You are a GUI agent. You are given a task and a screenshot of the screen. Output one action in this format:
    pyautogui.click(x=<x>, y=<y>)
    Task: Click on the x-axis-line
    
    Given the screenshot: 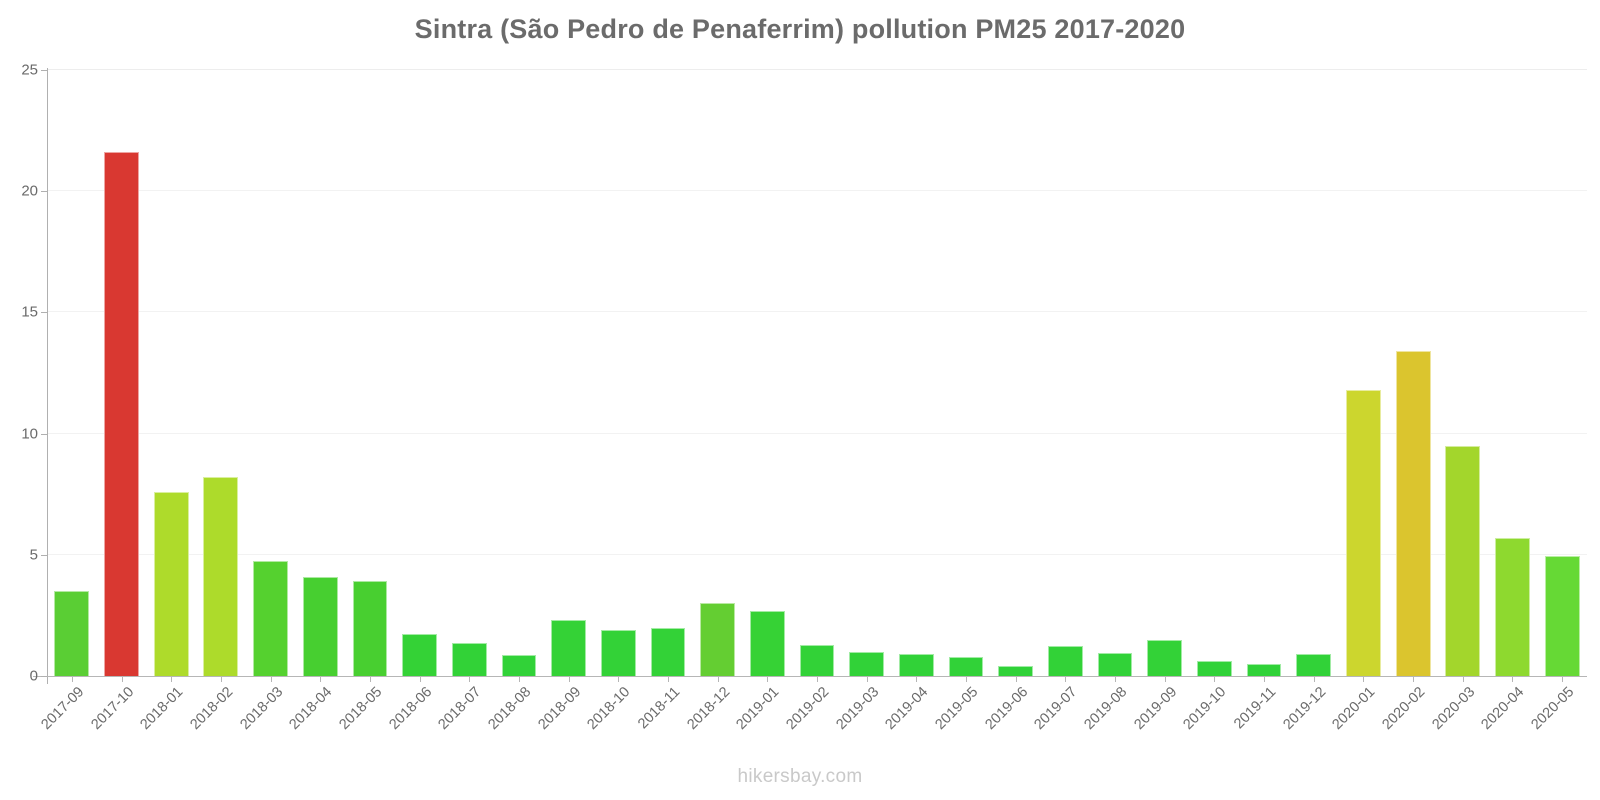 What is the action you would take?
    pyautogui.click(x=810, y=676)
    